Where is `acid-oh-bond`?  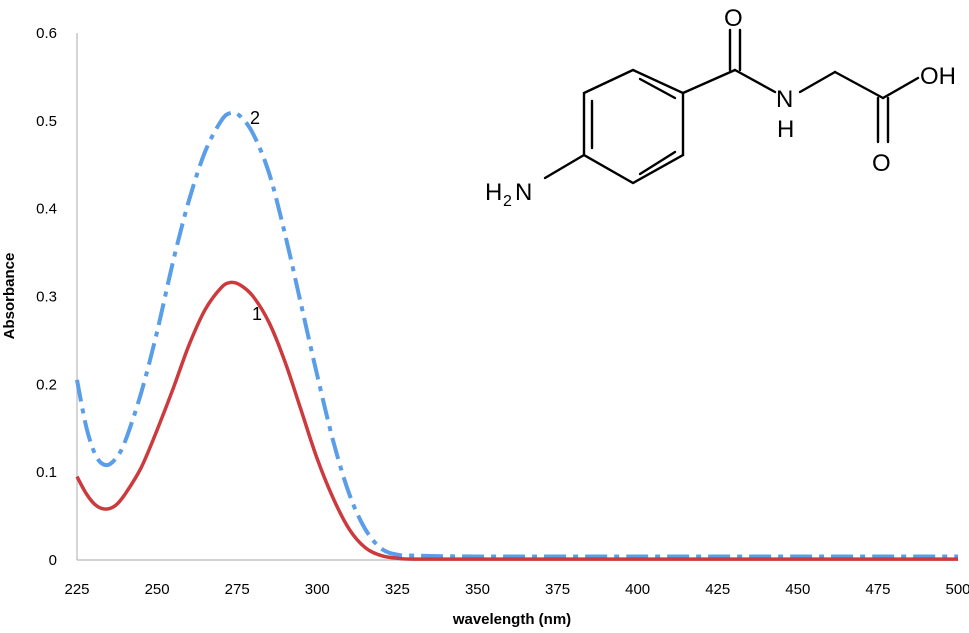
acid-oh-bond is located at coordinates (900, 88).